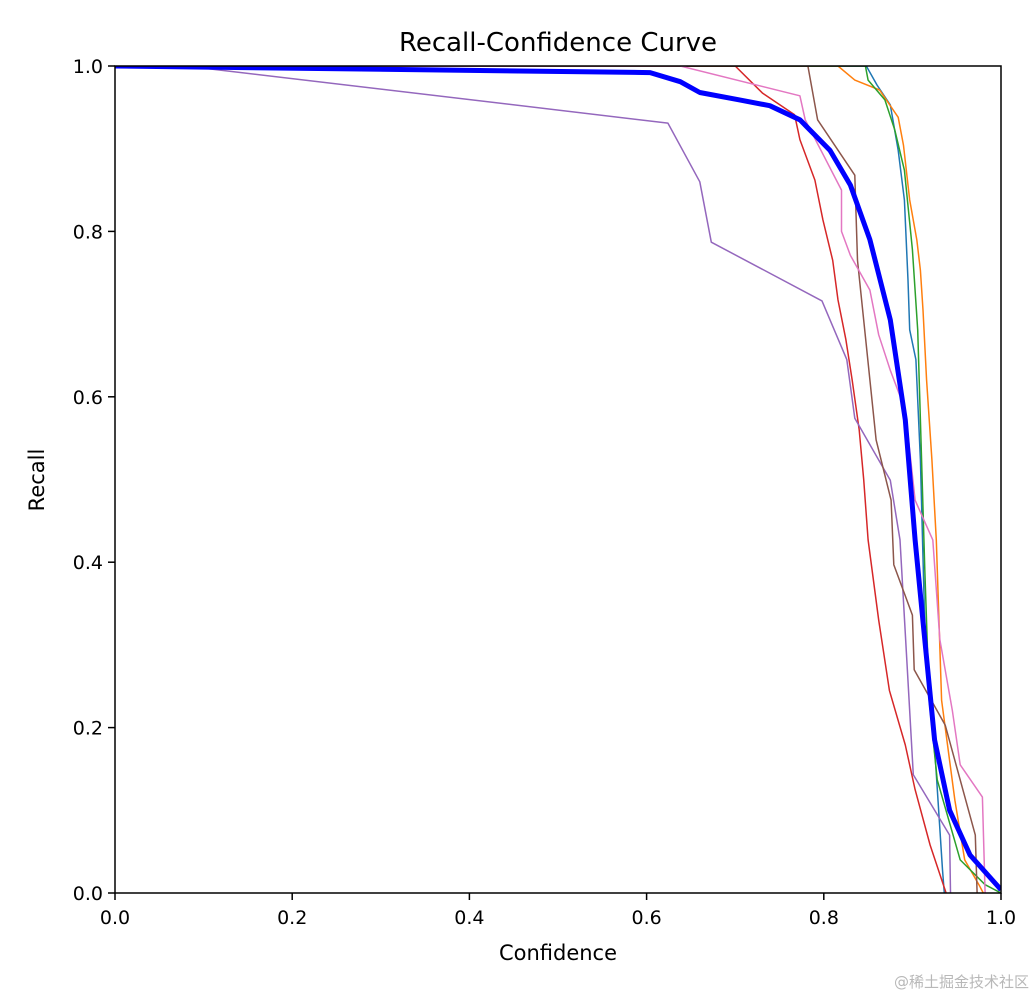 This screenshot has width=1035, height=996. Describe the element at coordinates (824, 918) in the screenshot. I see `x-tick-label: 0.8` at that location.